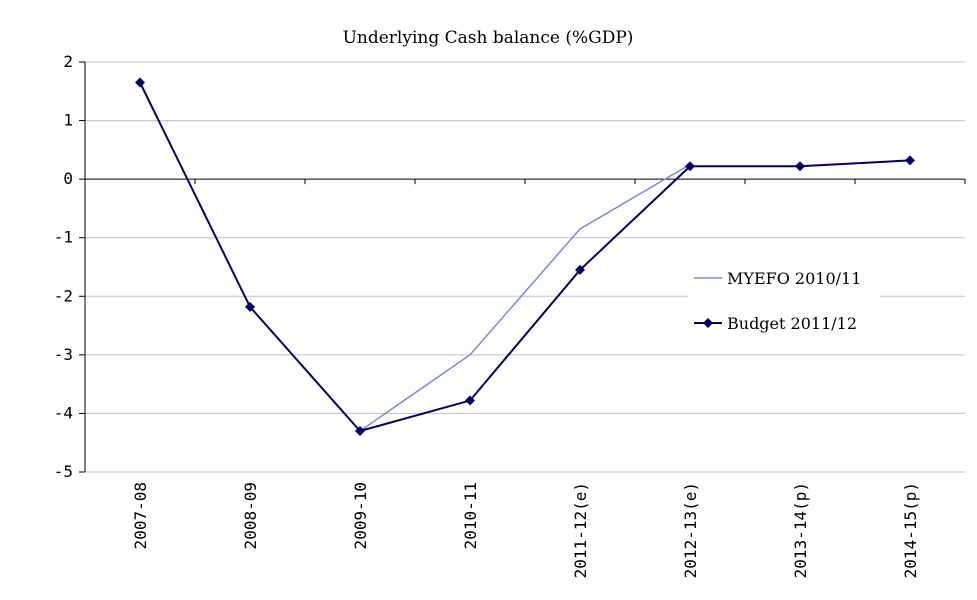  I want to click on legend-box, so click(784, 303).